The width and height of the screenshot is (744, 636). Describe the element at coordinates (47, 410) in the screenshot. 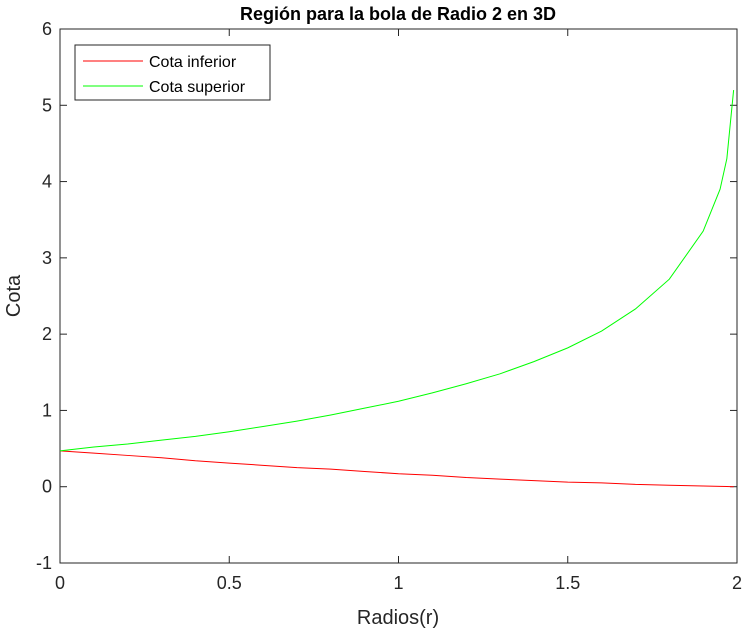

I see `y-tick-label: 1` at that location.